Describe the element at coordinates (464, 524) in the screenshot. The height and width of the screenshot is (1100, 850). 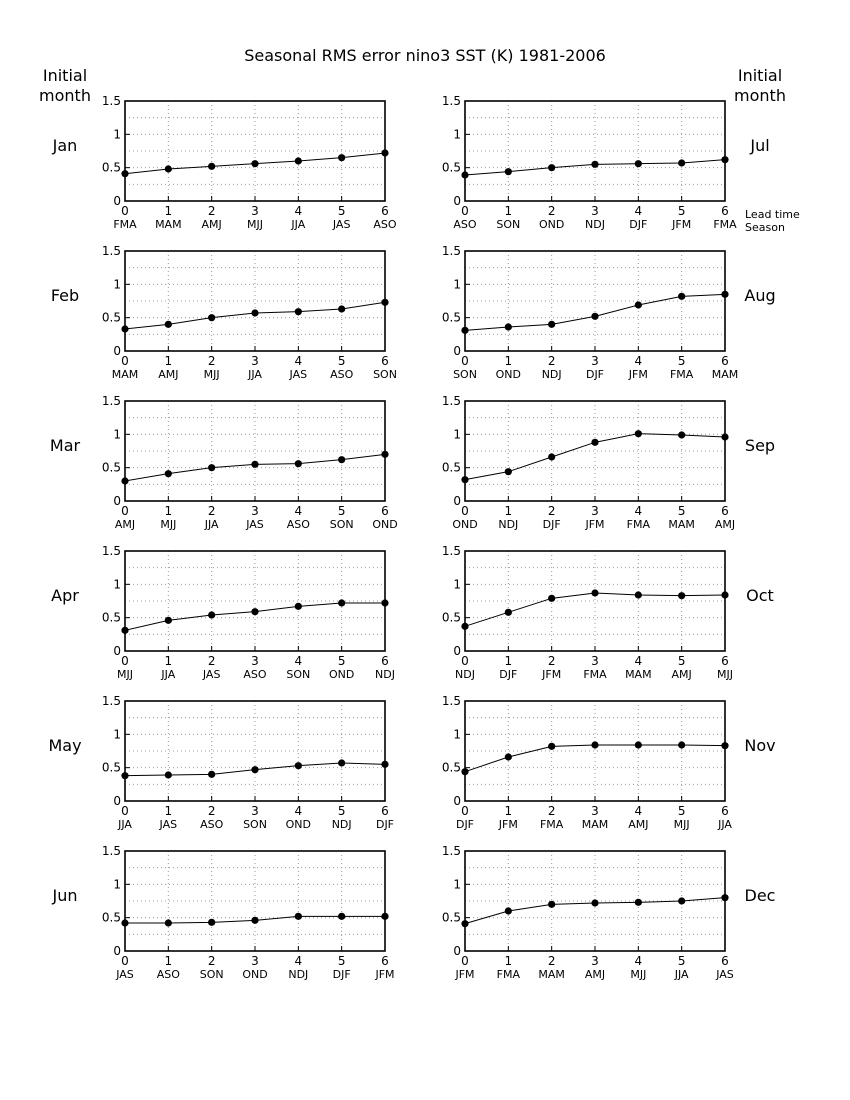
I see `season-label: OND` at that location.